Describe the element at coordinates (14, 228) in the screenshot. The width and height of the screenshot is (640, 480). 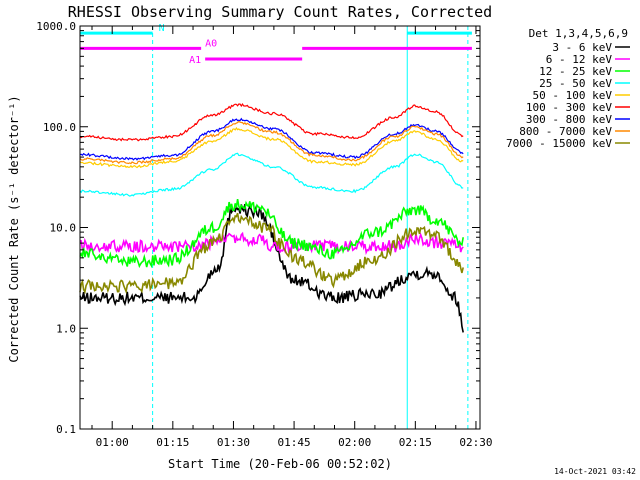
I see `y-axis-label: Corrected Count Rate (s⁻¹ detector⁻¹)` at that location.